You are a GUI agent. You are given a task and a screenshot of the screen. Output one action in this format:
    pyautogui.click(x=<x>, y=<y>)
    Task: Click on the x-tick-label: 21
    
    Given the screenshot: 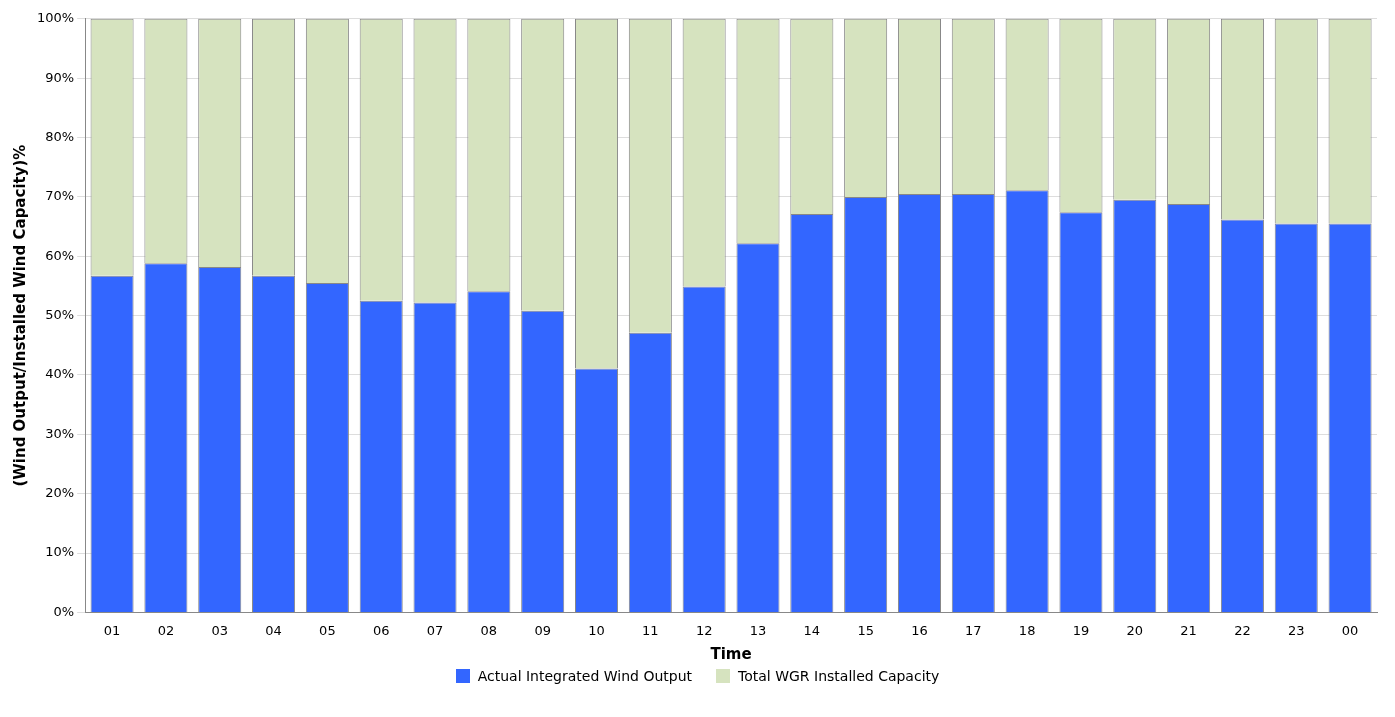 What is the action you would take?
    pyautogui.click(x=1188, y=630)
    